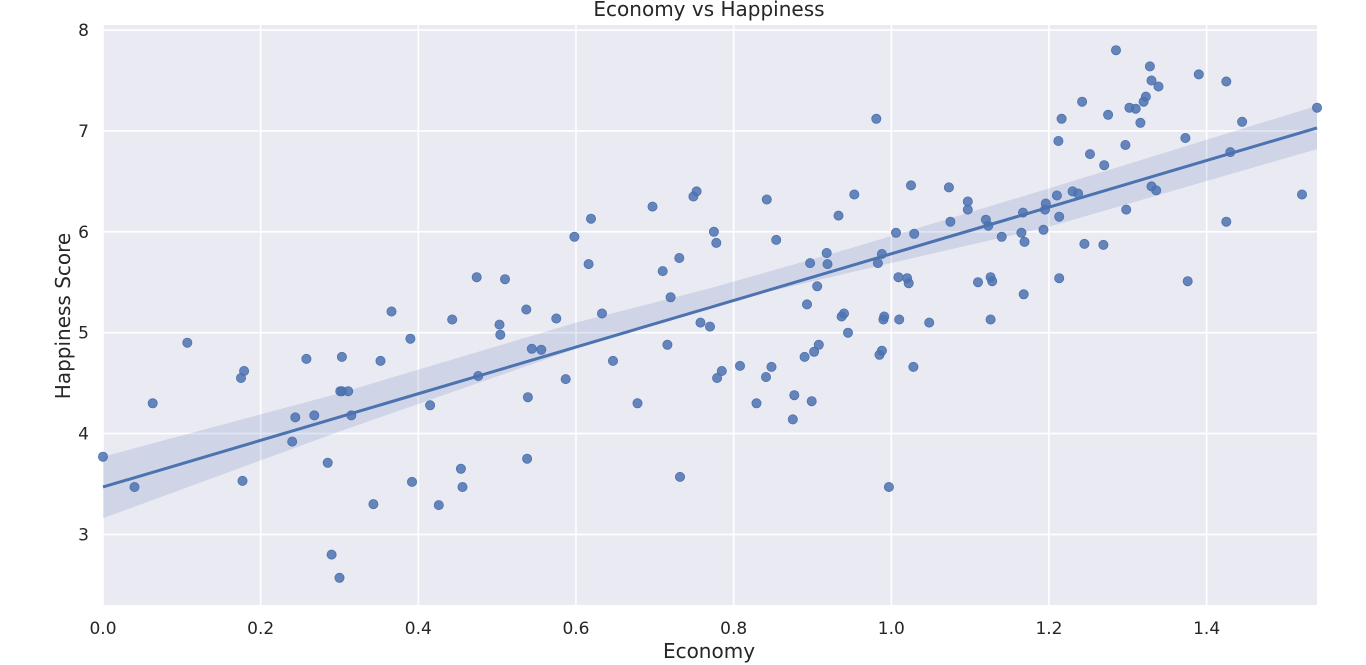  Describe the element at coordinates (83, 31) in the screenshot. I see `y-tick-label: 8` at that location.